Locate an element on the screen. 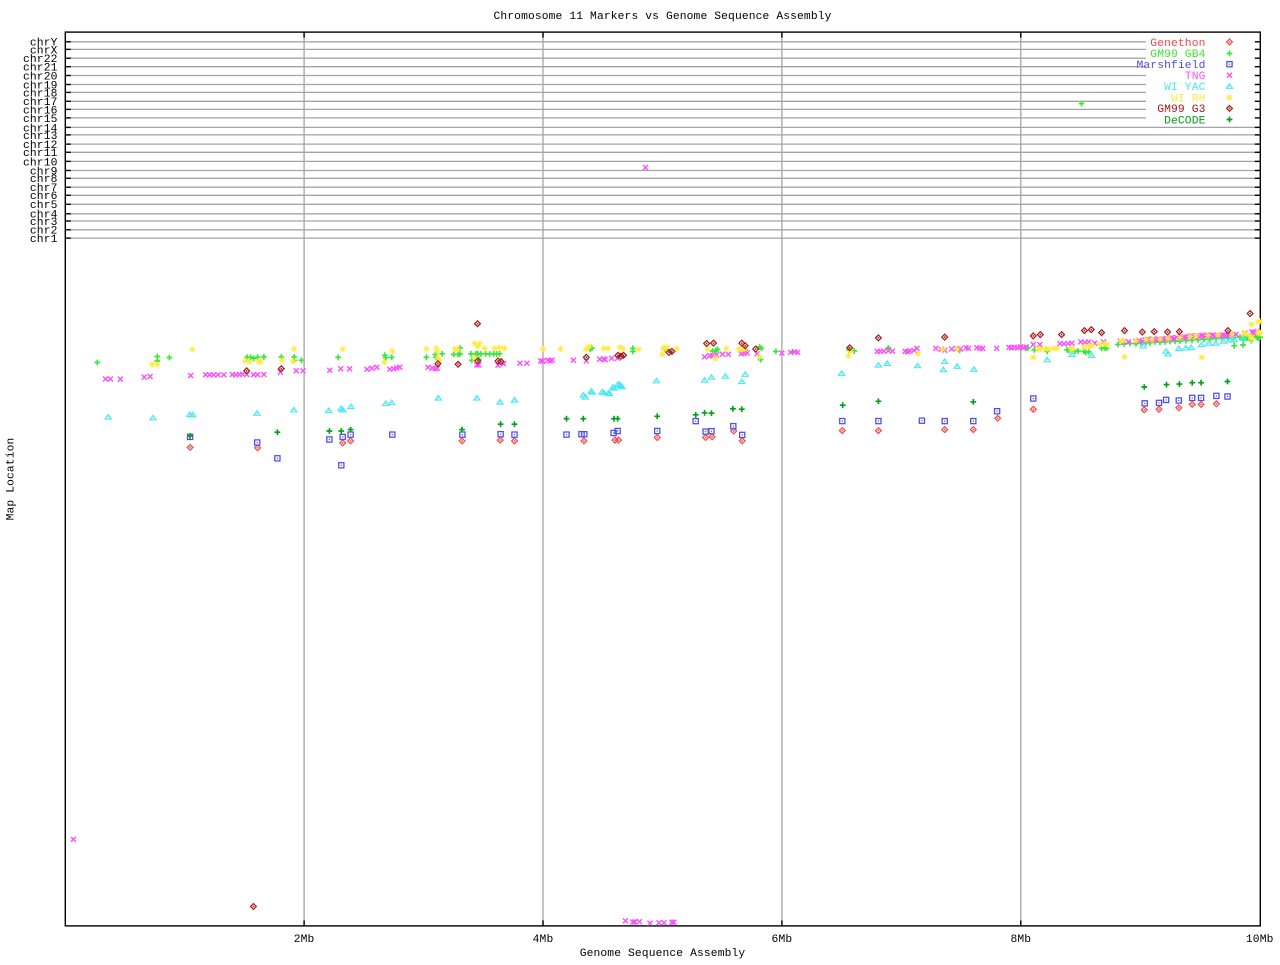  svg-text: GM99 GB4 is located at coordinates (1177, 55).